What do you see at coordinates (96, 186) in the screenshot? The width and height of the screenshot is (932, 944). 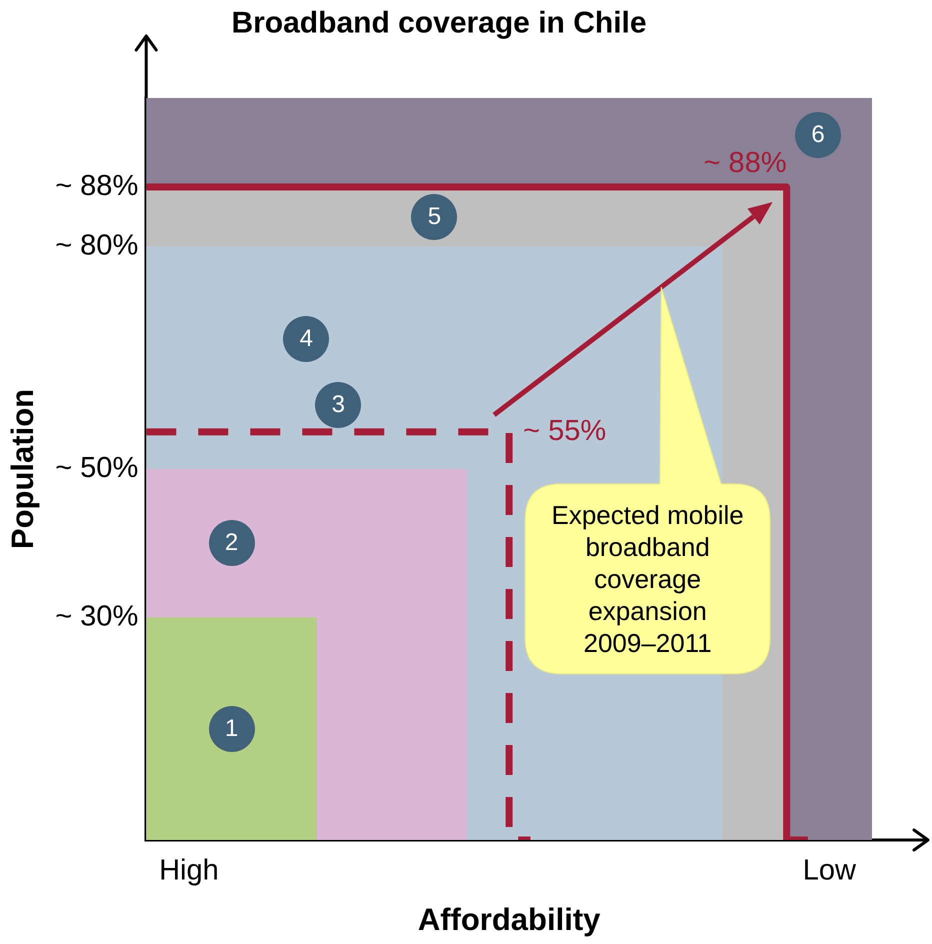 I see `y-tick-label: ~ 88%` at bounding box center [96, 186].